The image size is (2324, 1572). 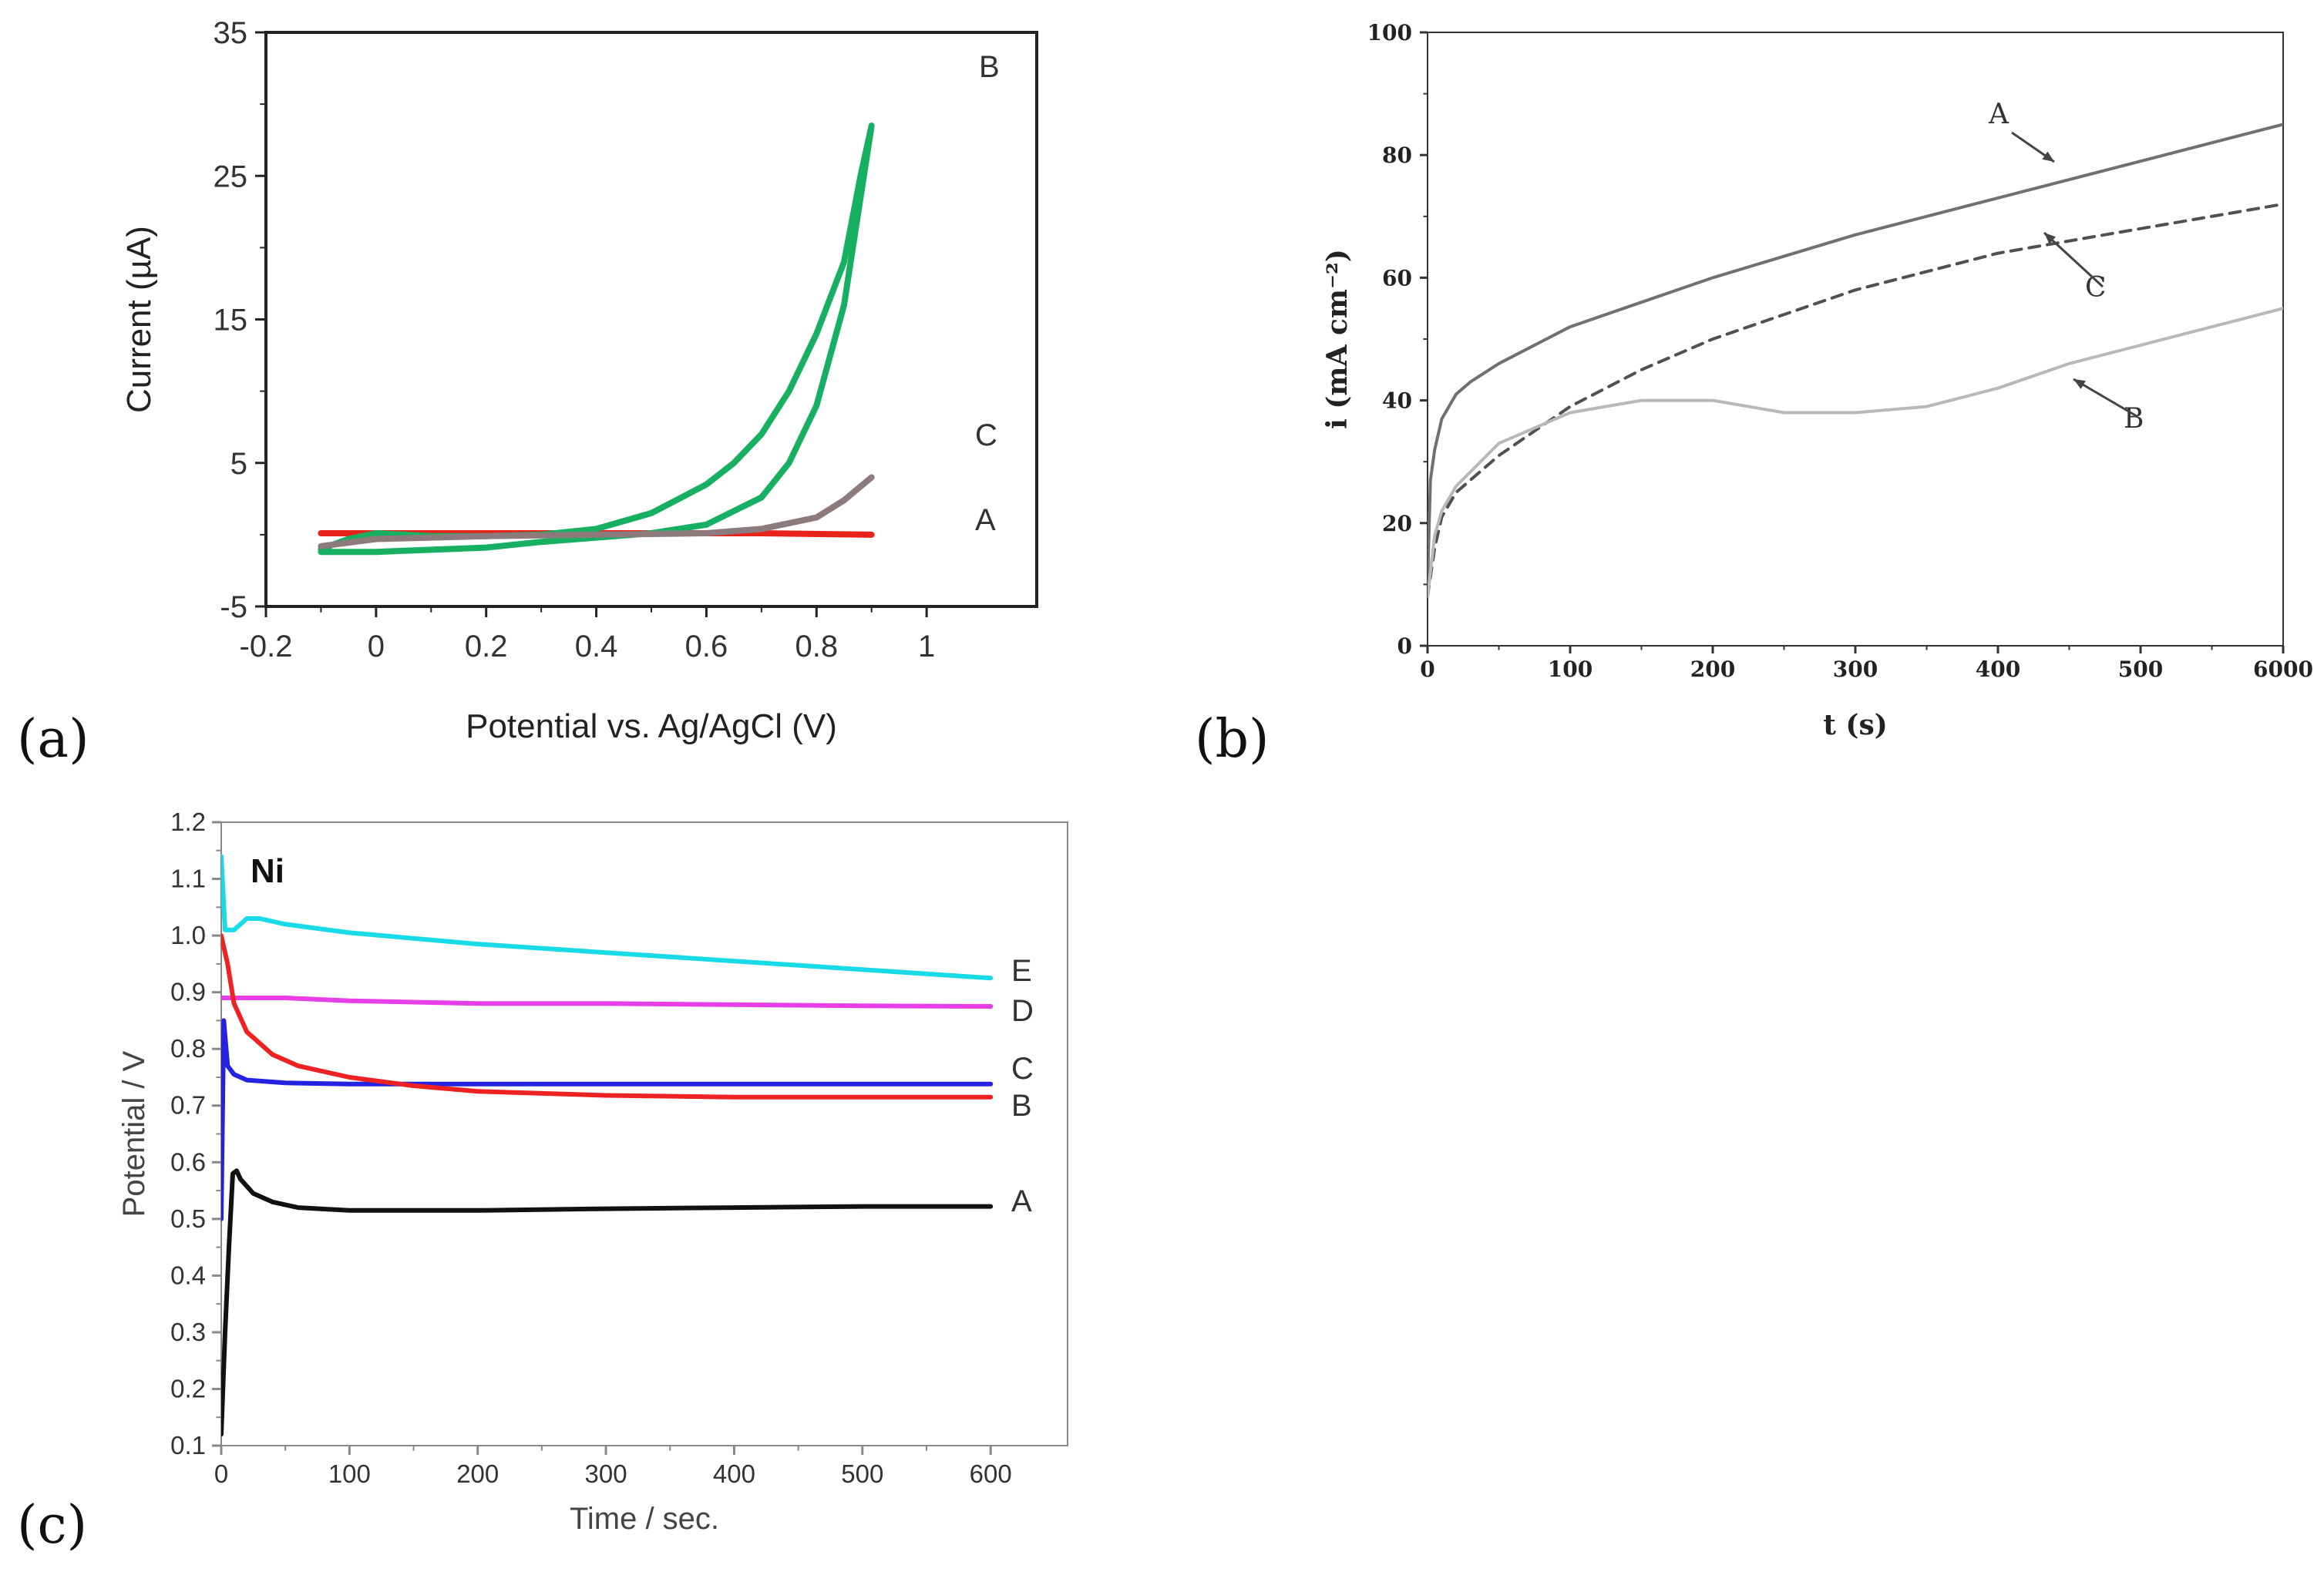 I want to click on y-tick-label-b: 100, so click(x=1389, y=32).